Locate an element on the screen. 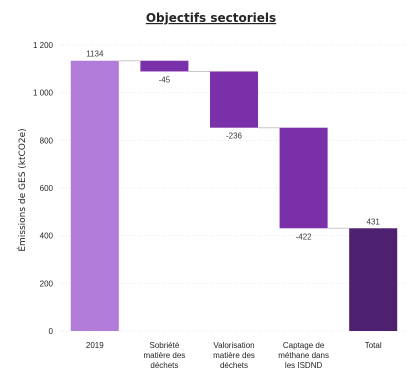 The height and width of the screenshot is (369, 414). y-tick-label: 800 is located at coordinates (47, 140).